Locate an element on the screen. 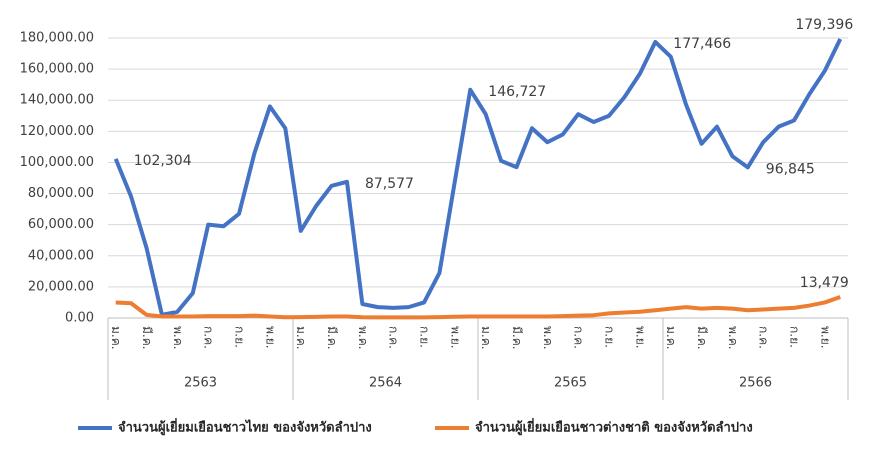 This screenshot has width=872, height=459. group-label: 2563 is located at coordinates (200, 383).